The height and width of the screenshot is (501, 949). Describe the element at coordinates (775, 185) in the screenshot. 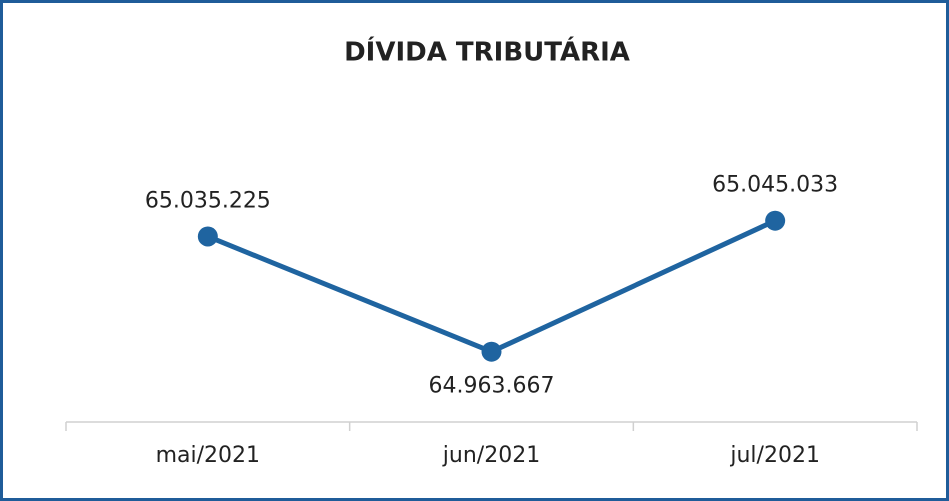

I see `data-label: 65.045.033` at that location.